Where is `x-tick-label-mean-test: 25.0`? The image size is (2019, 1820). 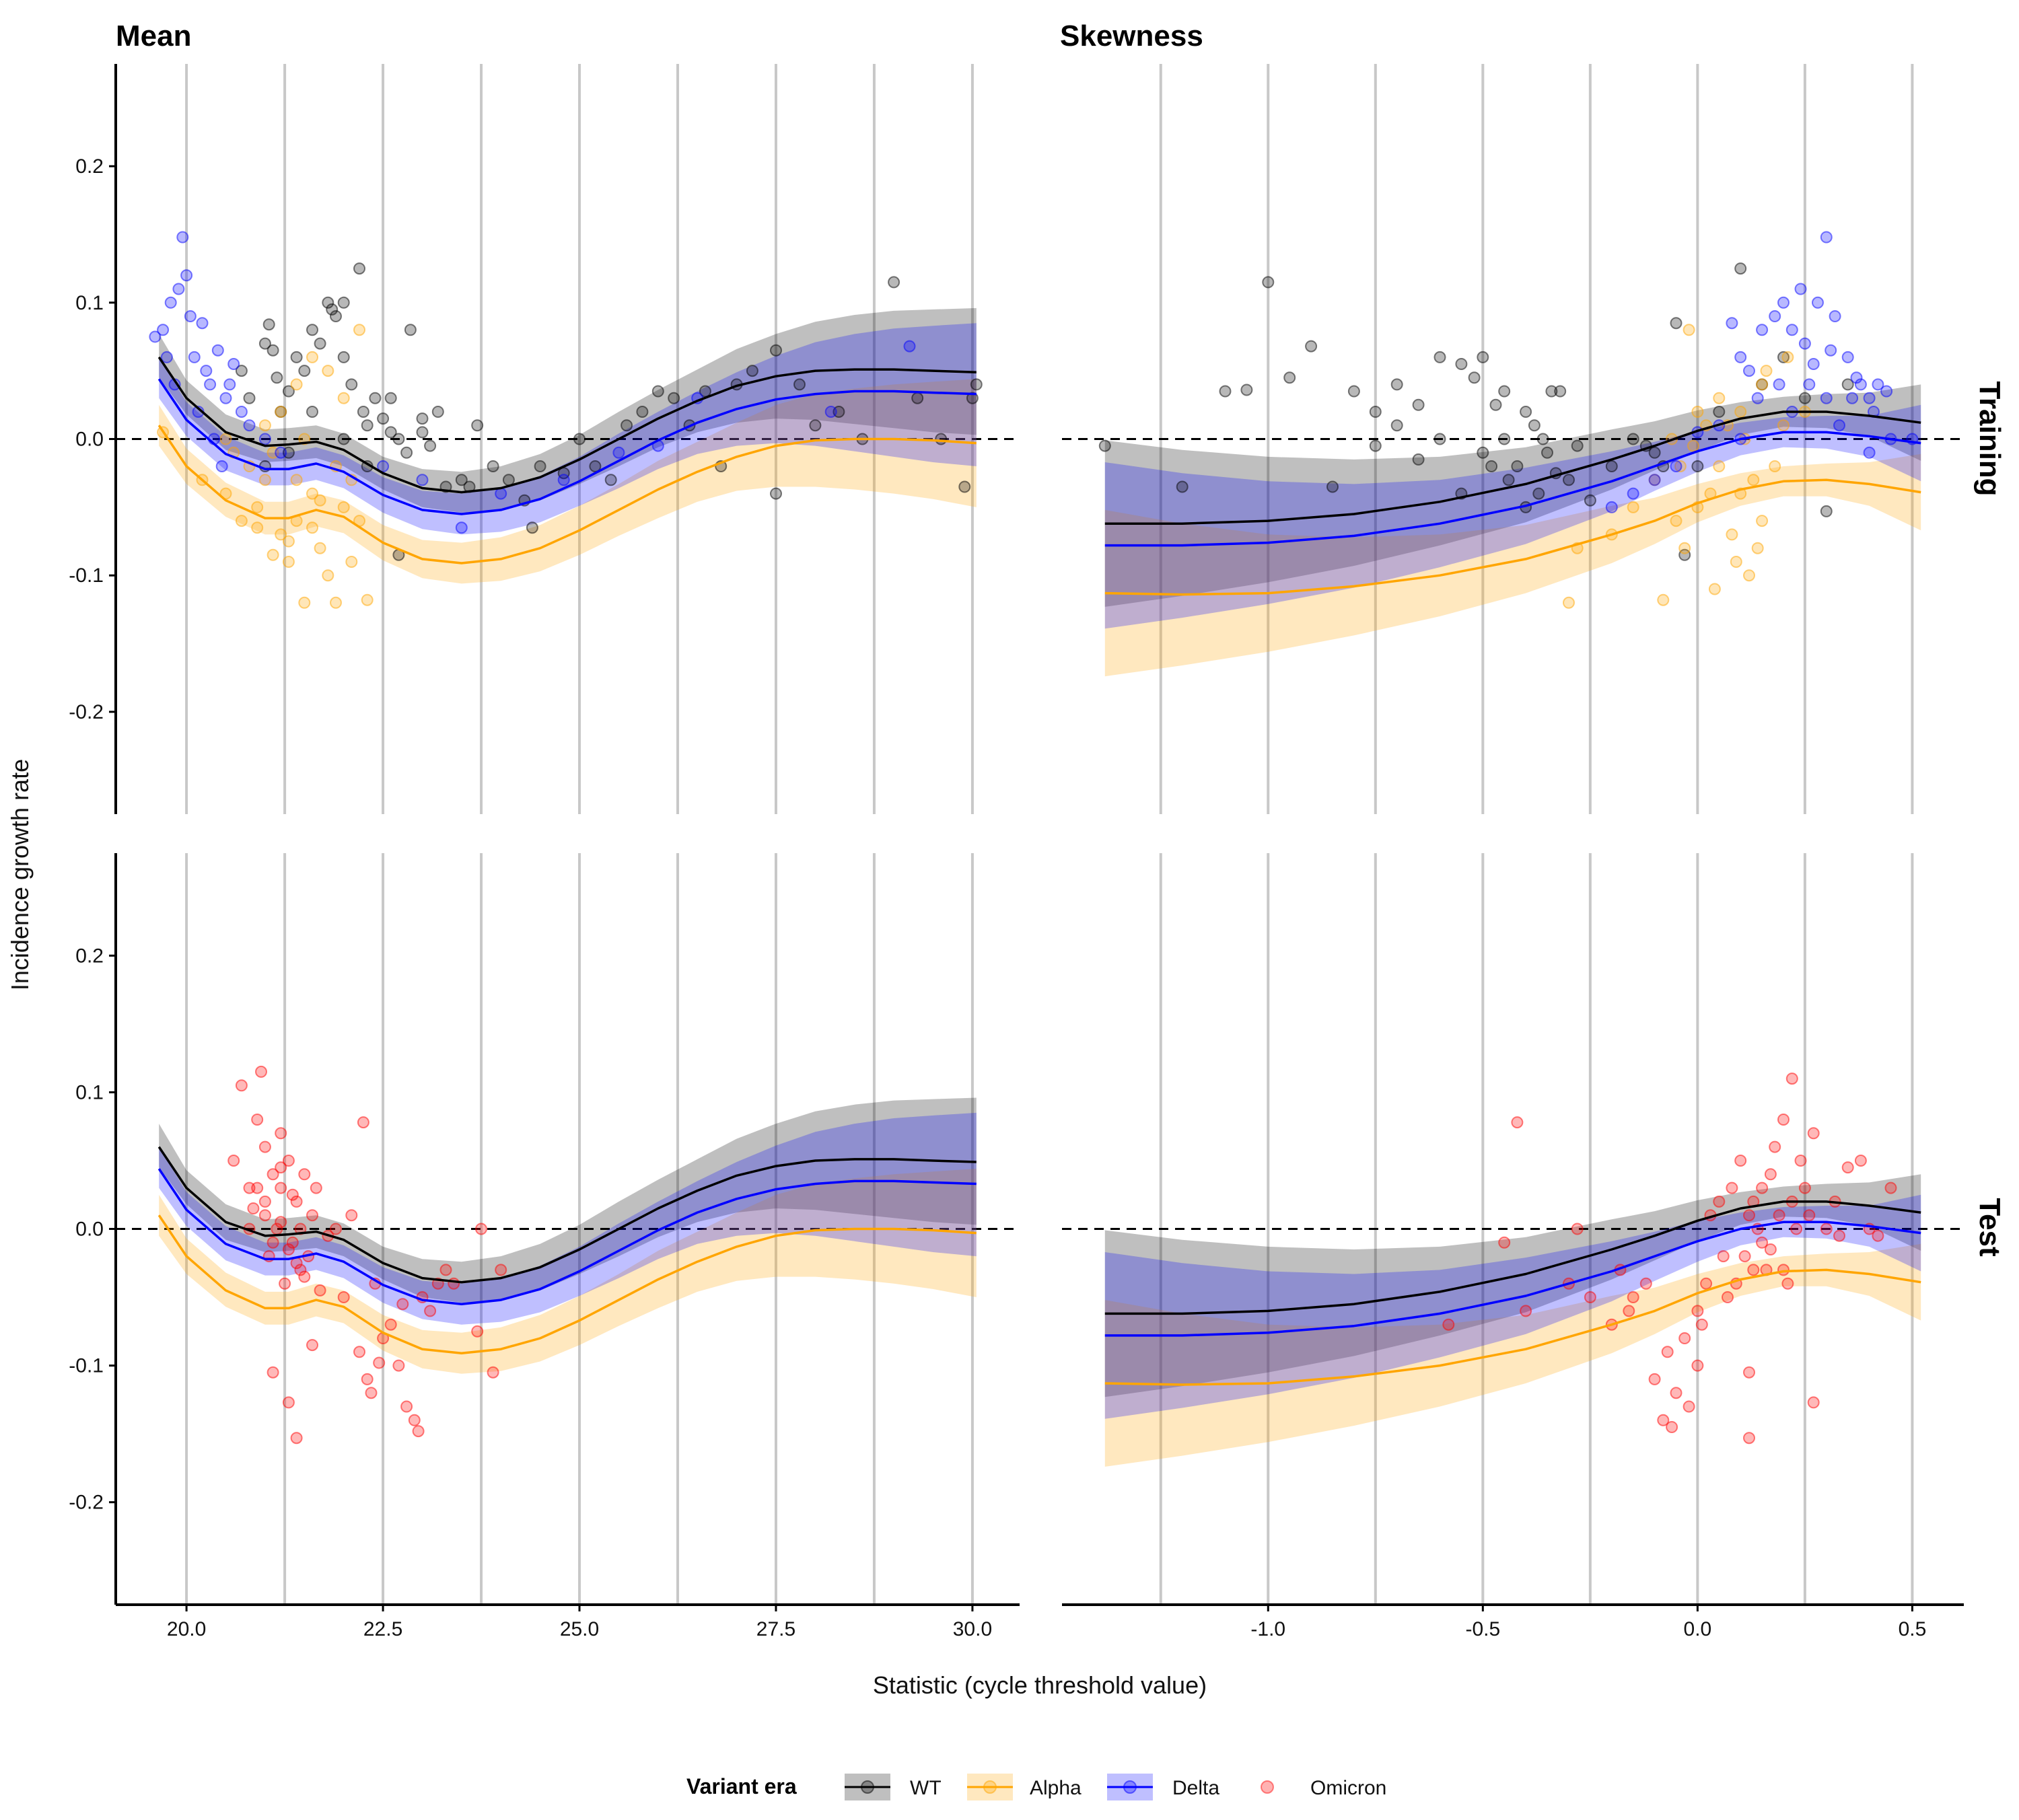 x-tick-label-mean-test: 25.0 is located at coordinates (580, 1629).